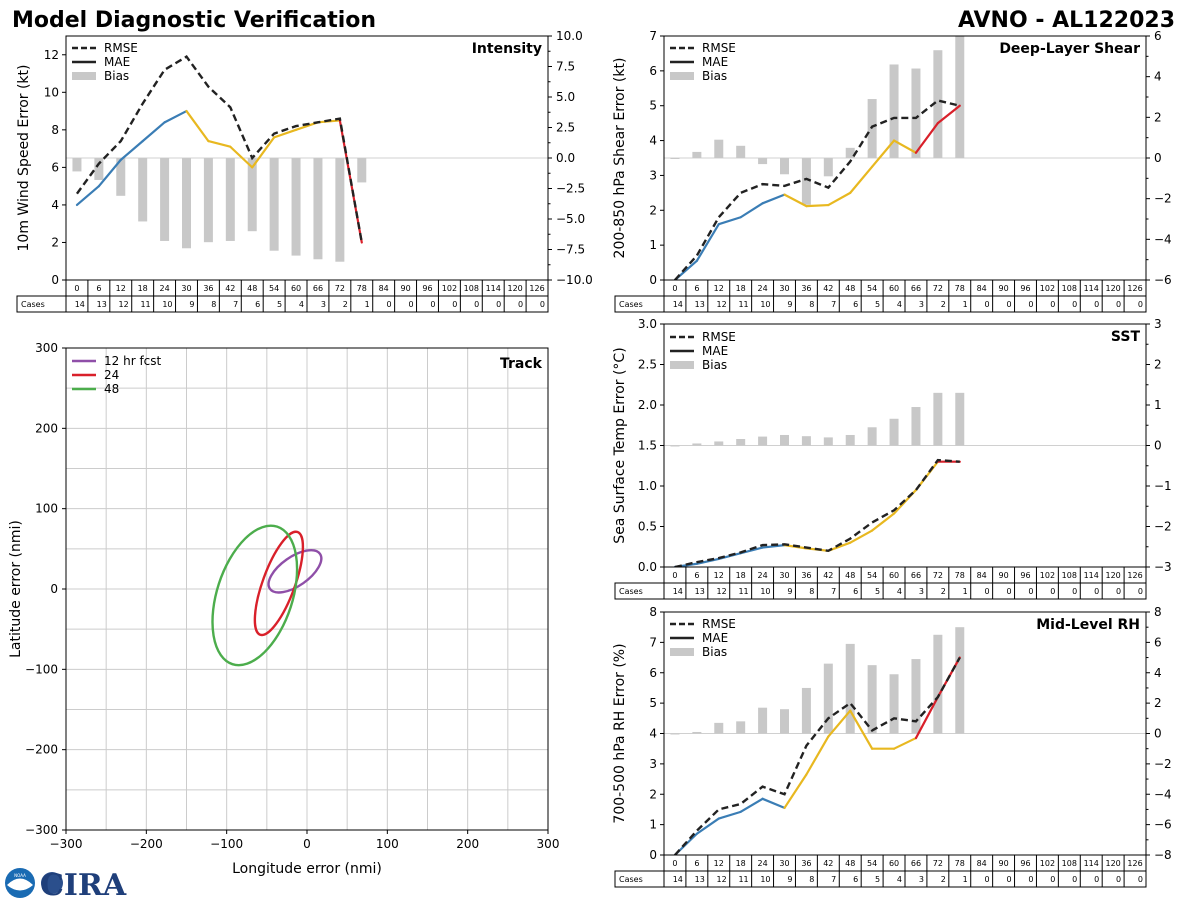 The width and height of the screenshot is (1200, 900). I want to click on rh-cases-cell: 1, so click(965, 879).